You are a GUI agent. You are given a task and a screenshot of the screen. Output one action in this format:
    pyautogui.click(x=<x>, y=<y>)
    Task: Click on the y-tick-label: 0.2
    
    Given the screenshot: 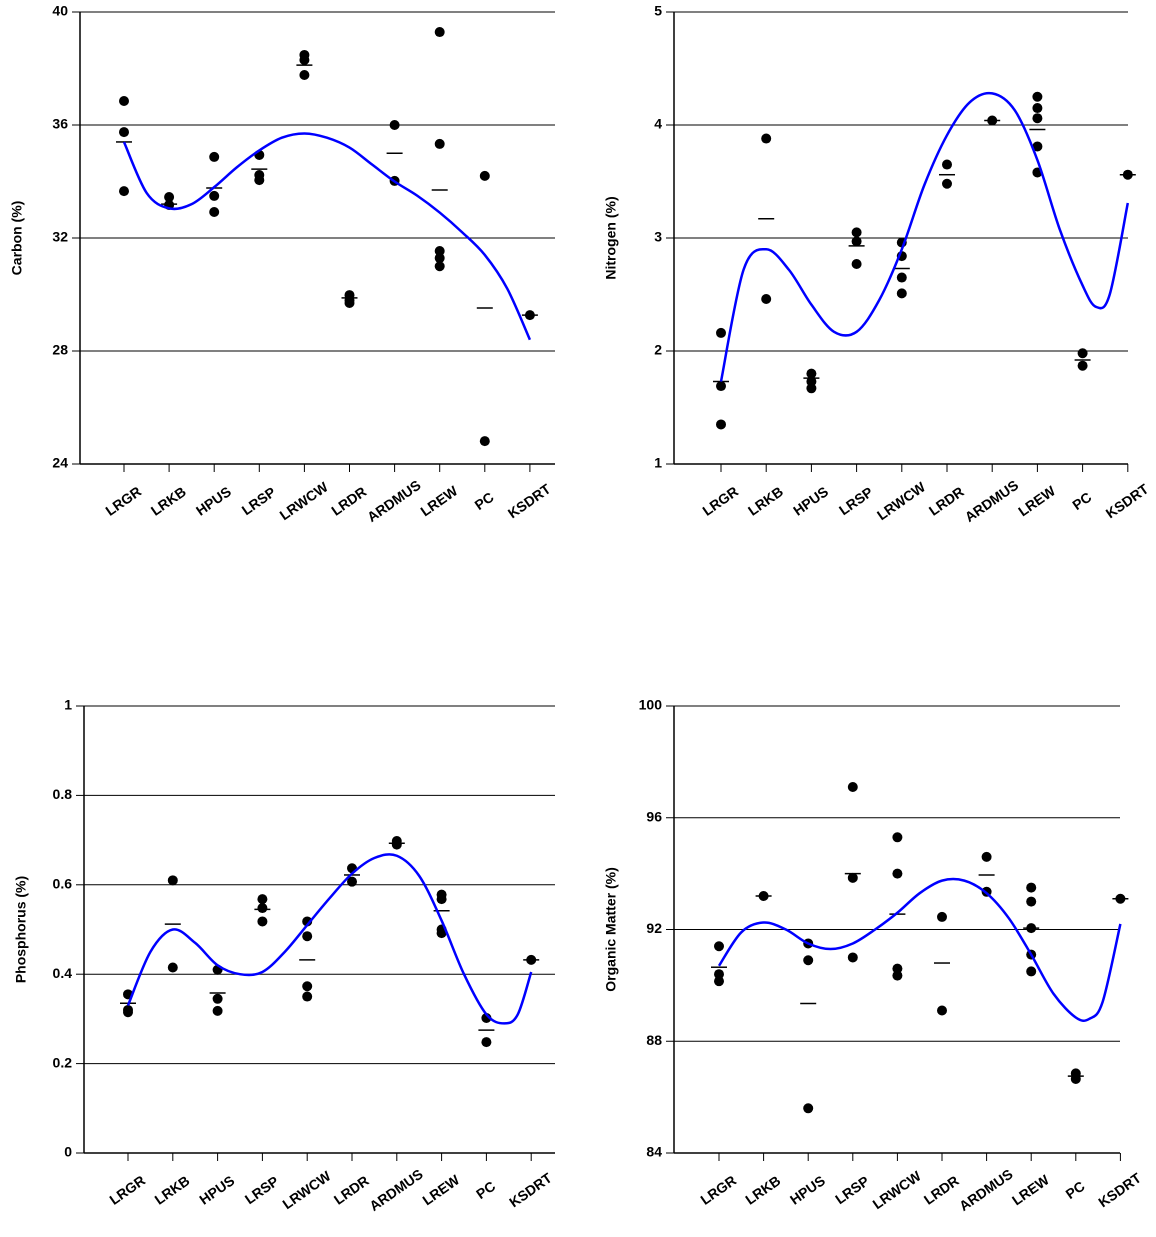 What is the action you would take?
    pyautogui.click(x=63, y=1062)
    